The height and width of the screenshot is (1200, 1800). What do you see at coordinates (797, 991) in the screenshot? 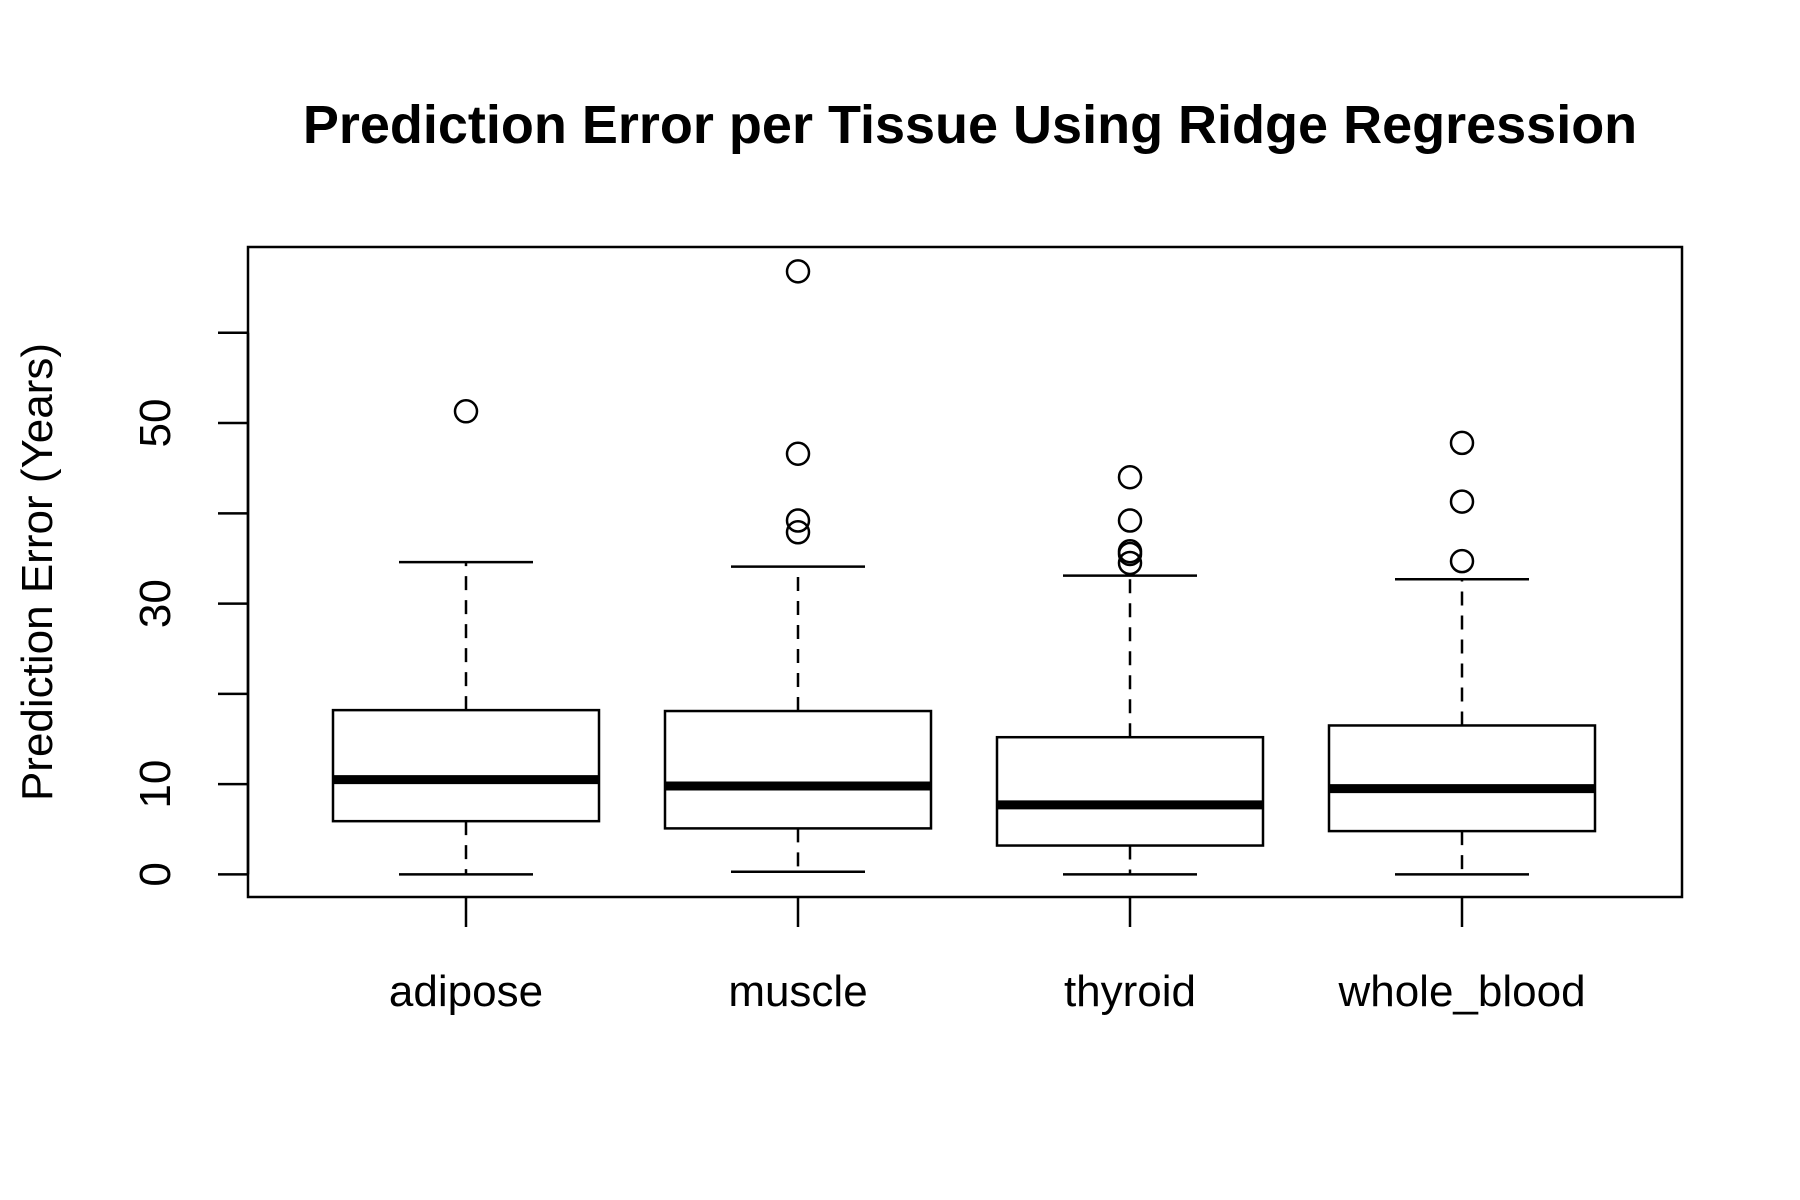
I see `x-tick-label: muscle` at bounding box center [797, 991].